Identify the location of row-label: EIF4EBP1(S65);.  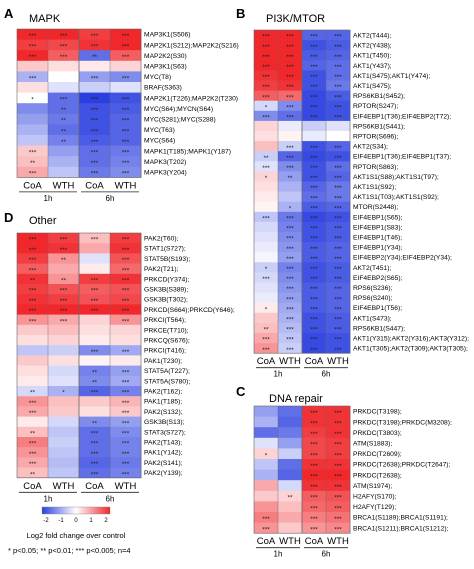
(378, 217).